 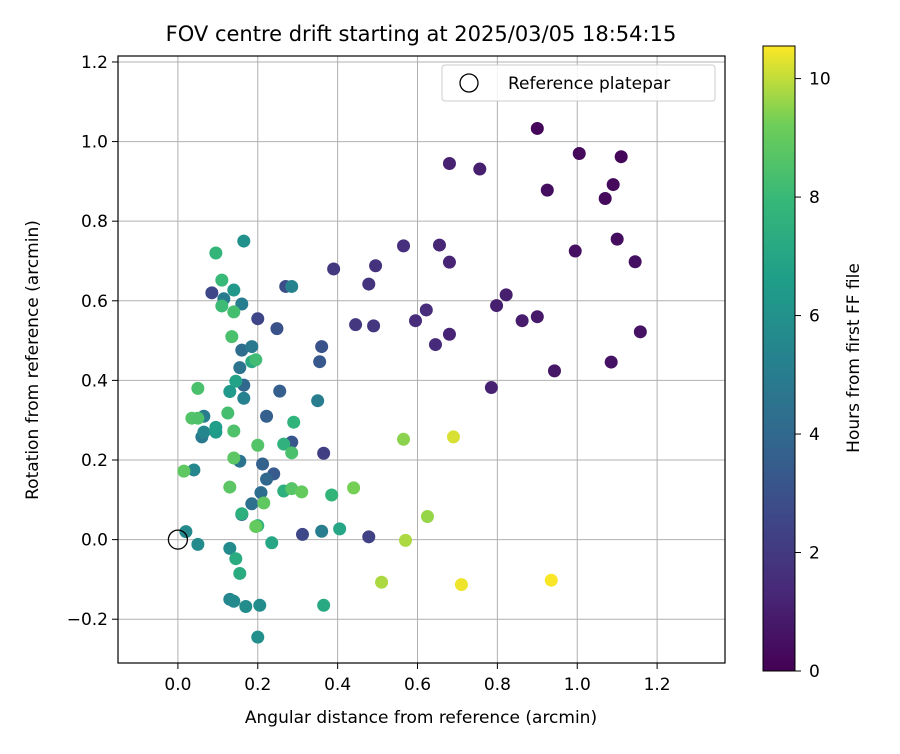 What do you see at coordinates (417, 685) in the screenshot?
I see `x-tick-label: 0.6` at bounding box center [417, 685].